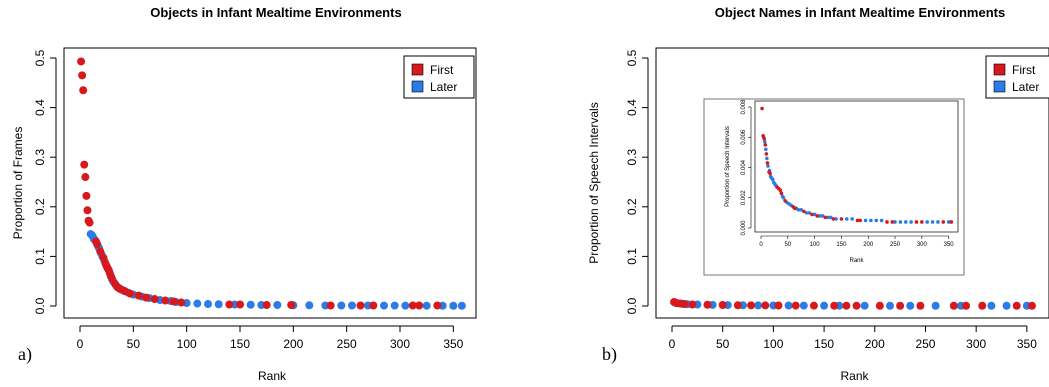  What do you see at coordinates (40, 107) in the screenshot?
I see `y-tick-label: 0.4` at bounding box center [40, 107].